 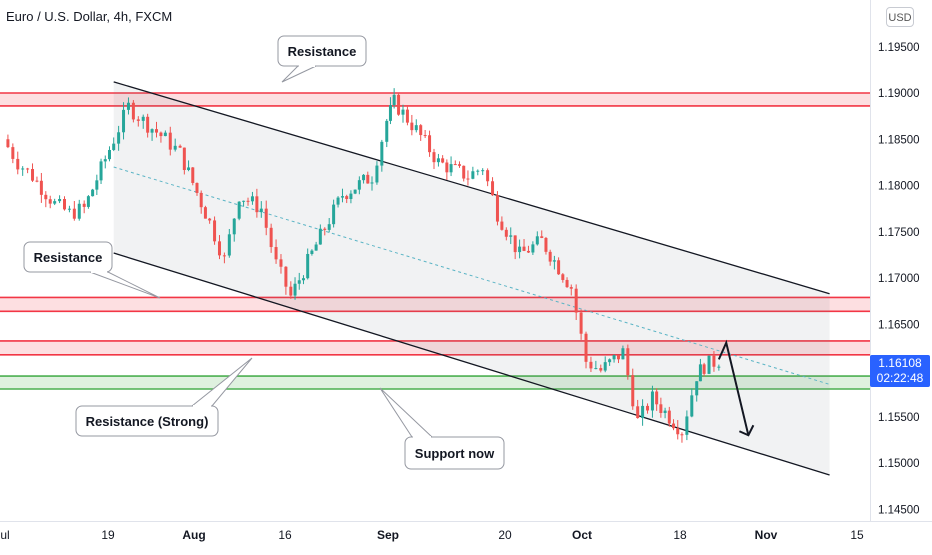 What do you see at coordinates (147, 421) in the screenshot?
I see `callout-resistance-strong-box` at bounding box center [147, 421].